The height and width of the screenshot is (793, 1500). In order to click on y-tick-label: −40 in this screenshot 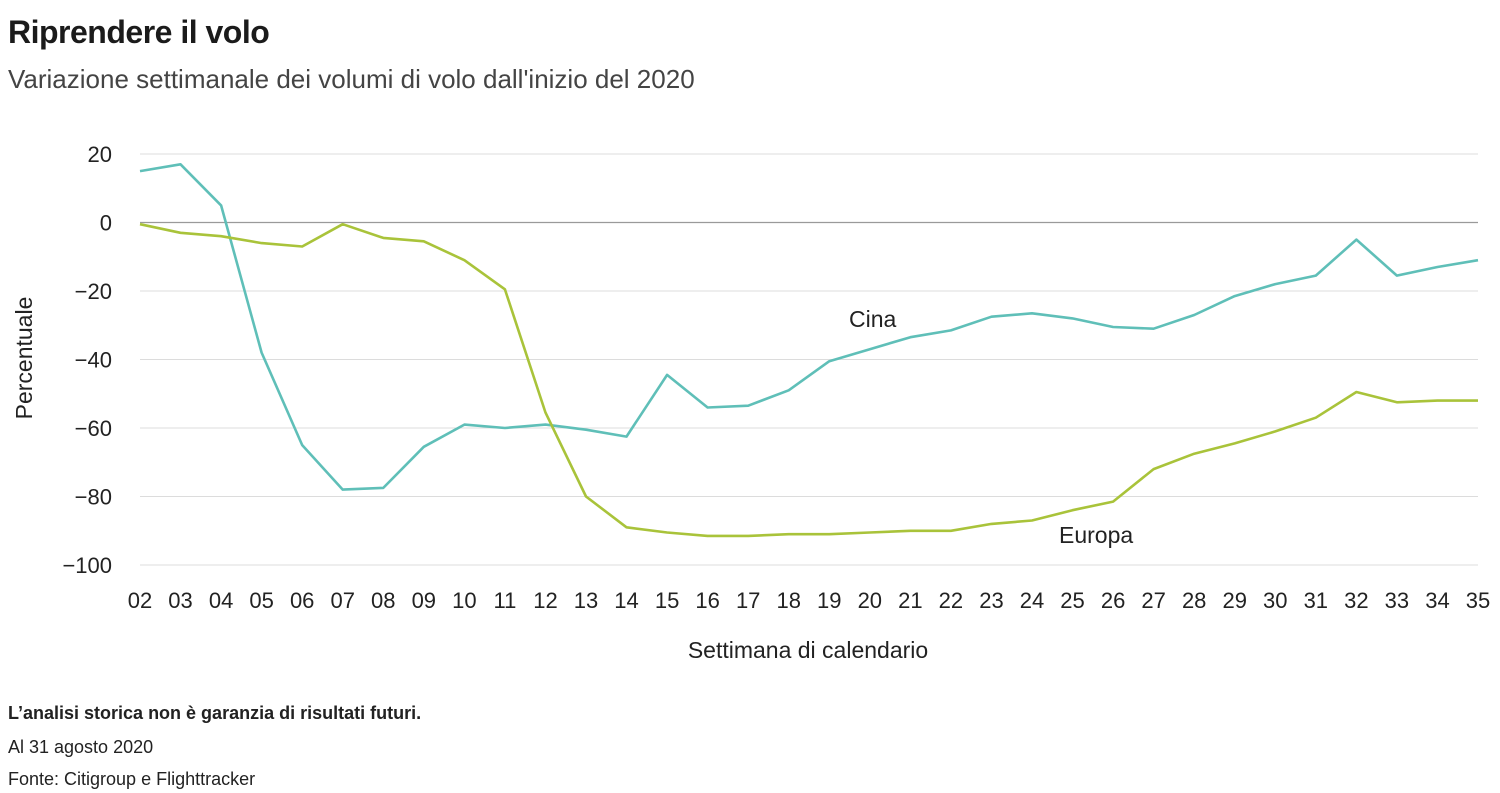, I will do `click(93, 360)`.